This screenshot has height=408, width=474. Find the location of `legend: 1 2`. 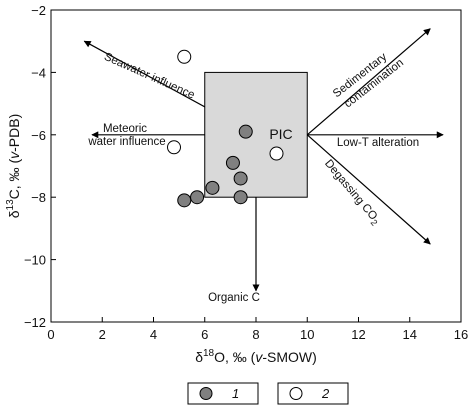

legend: 1 2 is located at coordinates (268, 393).